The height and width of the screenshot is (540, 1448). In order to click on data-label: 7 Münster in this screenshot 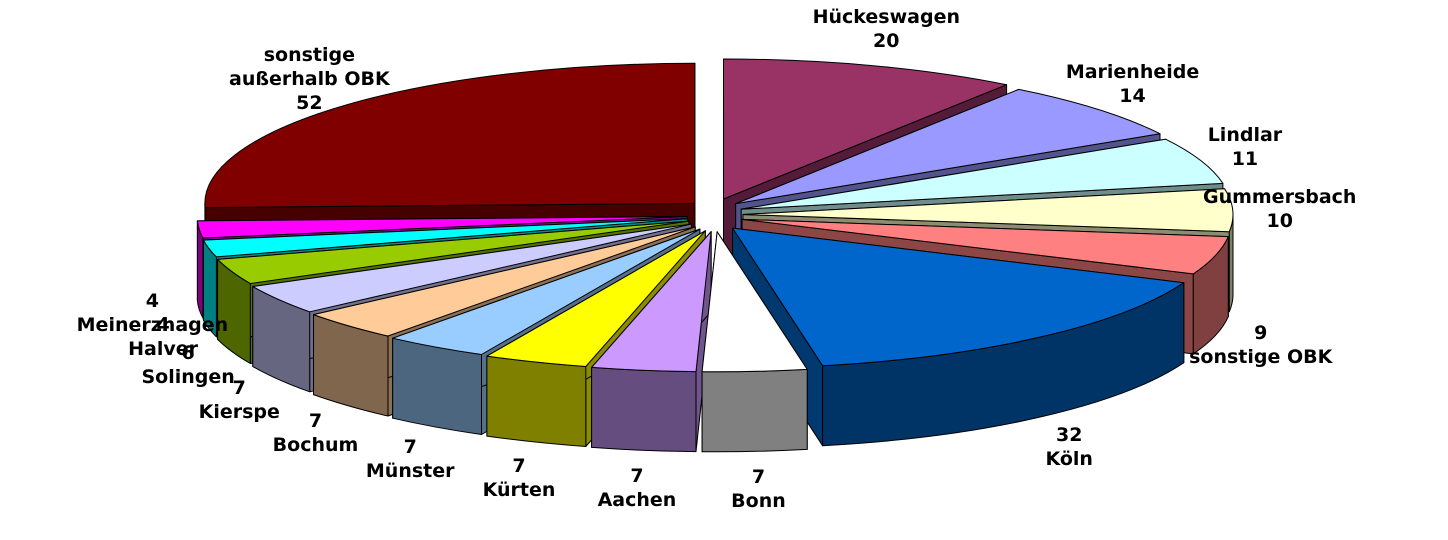, I will do `click(410, 459)`.